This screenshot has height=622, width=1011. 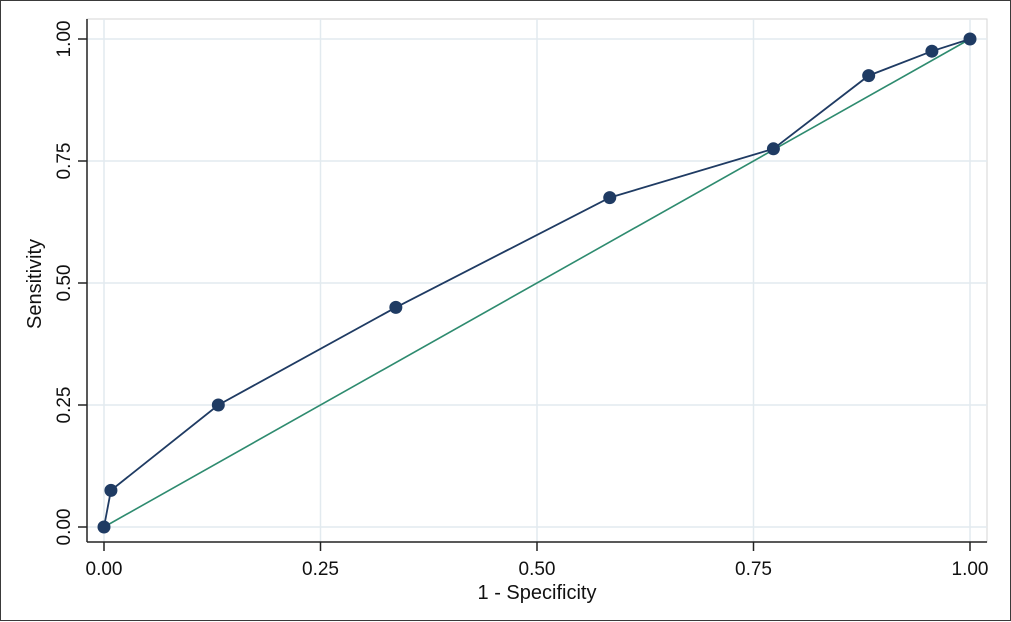 I want to click on x-tick-label: 0.00, so click(x=104, y=569).